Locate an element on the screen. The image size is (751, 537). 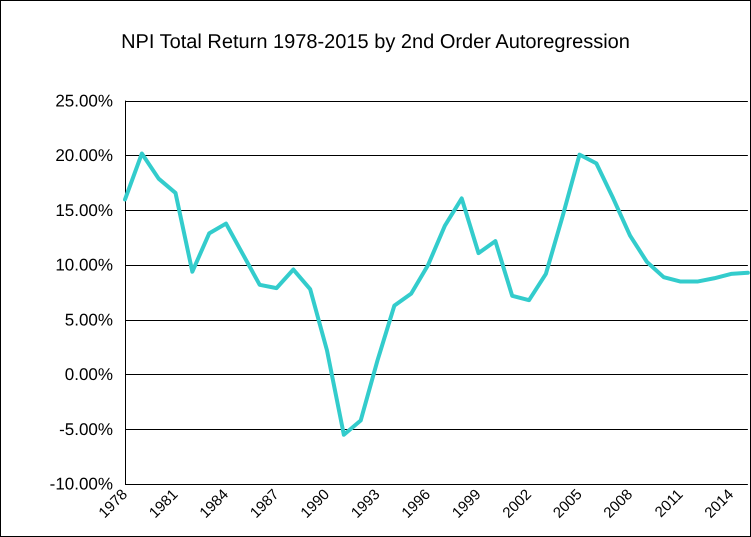
y-tick-label: 10.00% is located at coordinates (84, 265).